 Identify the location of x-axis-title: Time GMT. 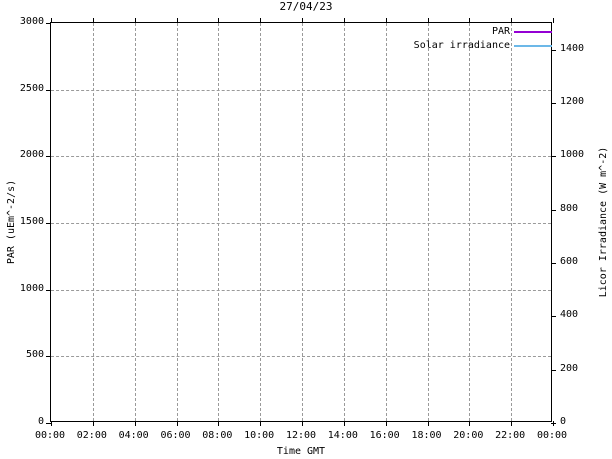
(301, 451).